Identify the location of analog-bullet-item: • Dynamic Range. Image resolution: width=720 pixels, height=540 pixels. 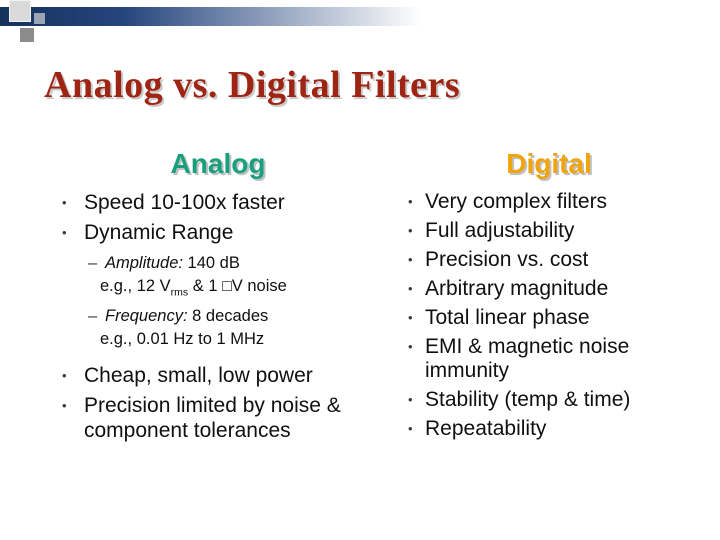
(218, 232).